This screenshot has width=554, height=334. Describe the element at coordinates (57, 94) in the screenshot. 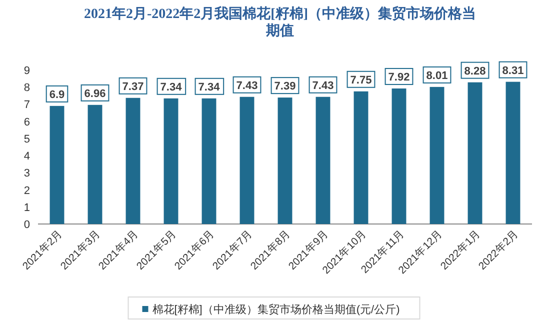

I see `data-label: 6.9` at that location.